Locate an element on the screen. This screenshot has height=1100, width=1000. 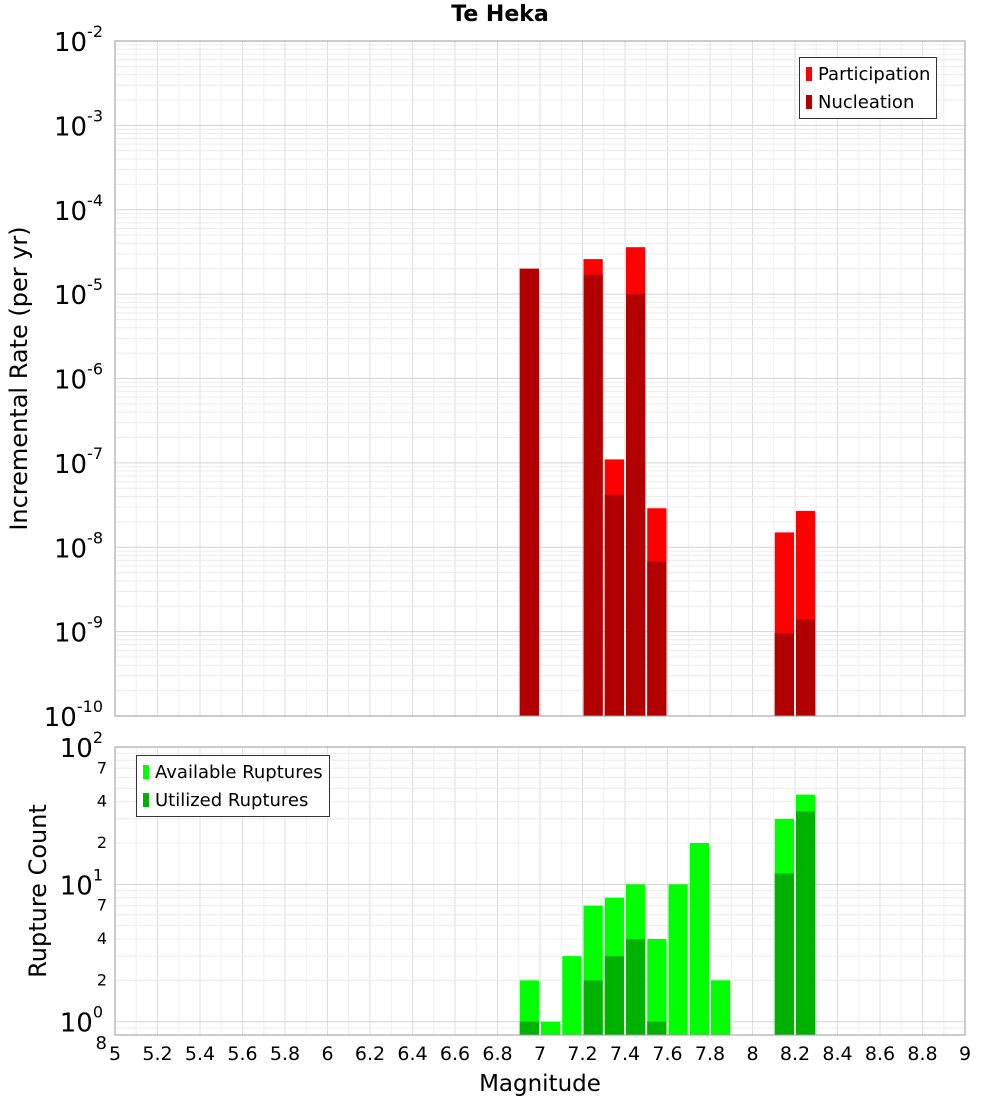
rate-y-tick-label: 10⁻³ is located at coordinates (78, 124).